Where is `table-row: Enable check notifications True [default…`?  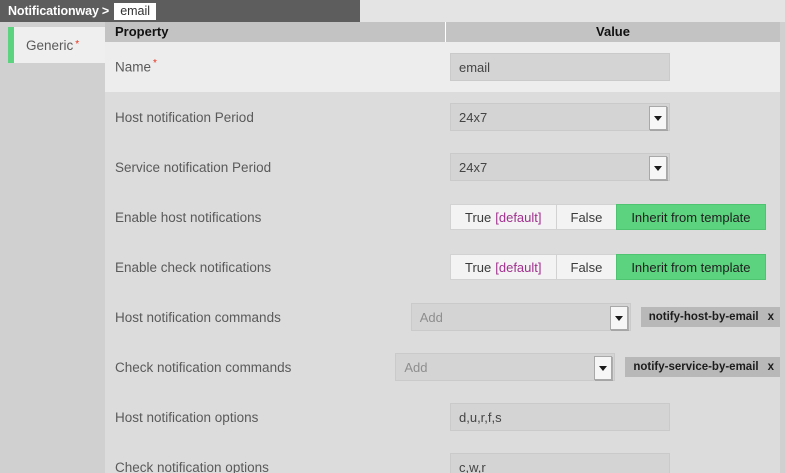 table-row: Enable check notifications True [default… is located at coordinates (442, 267).